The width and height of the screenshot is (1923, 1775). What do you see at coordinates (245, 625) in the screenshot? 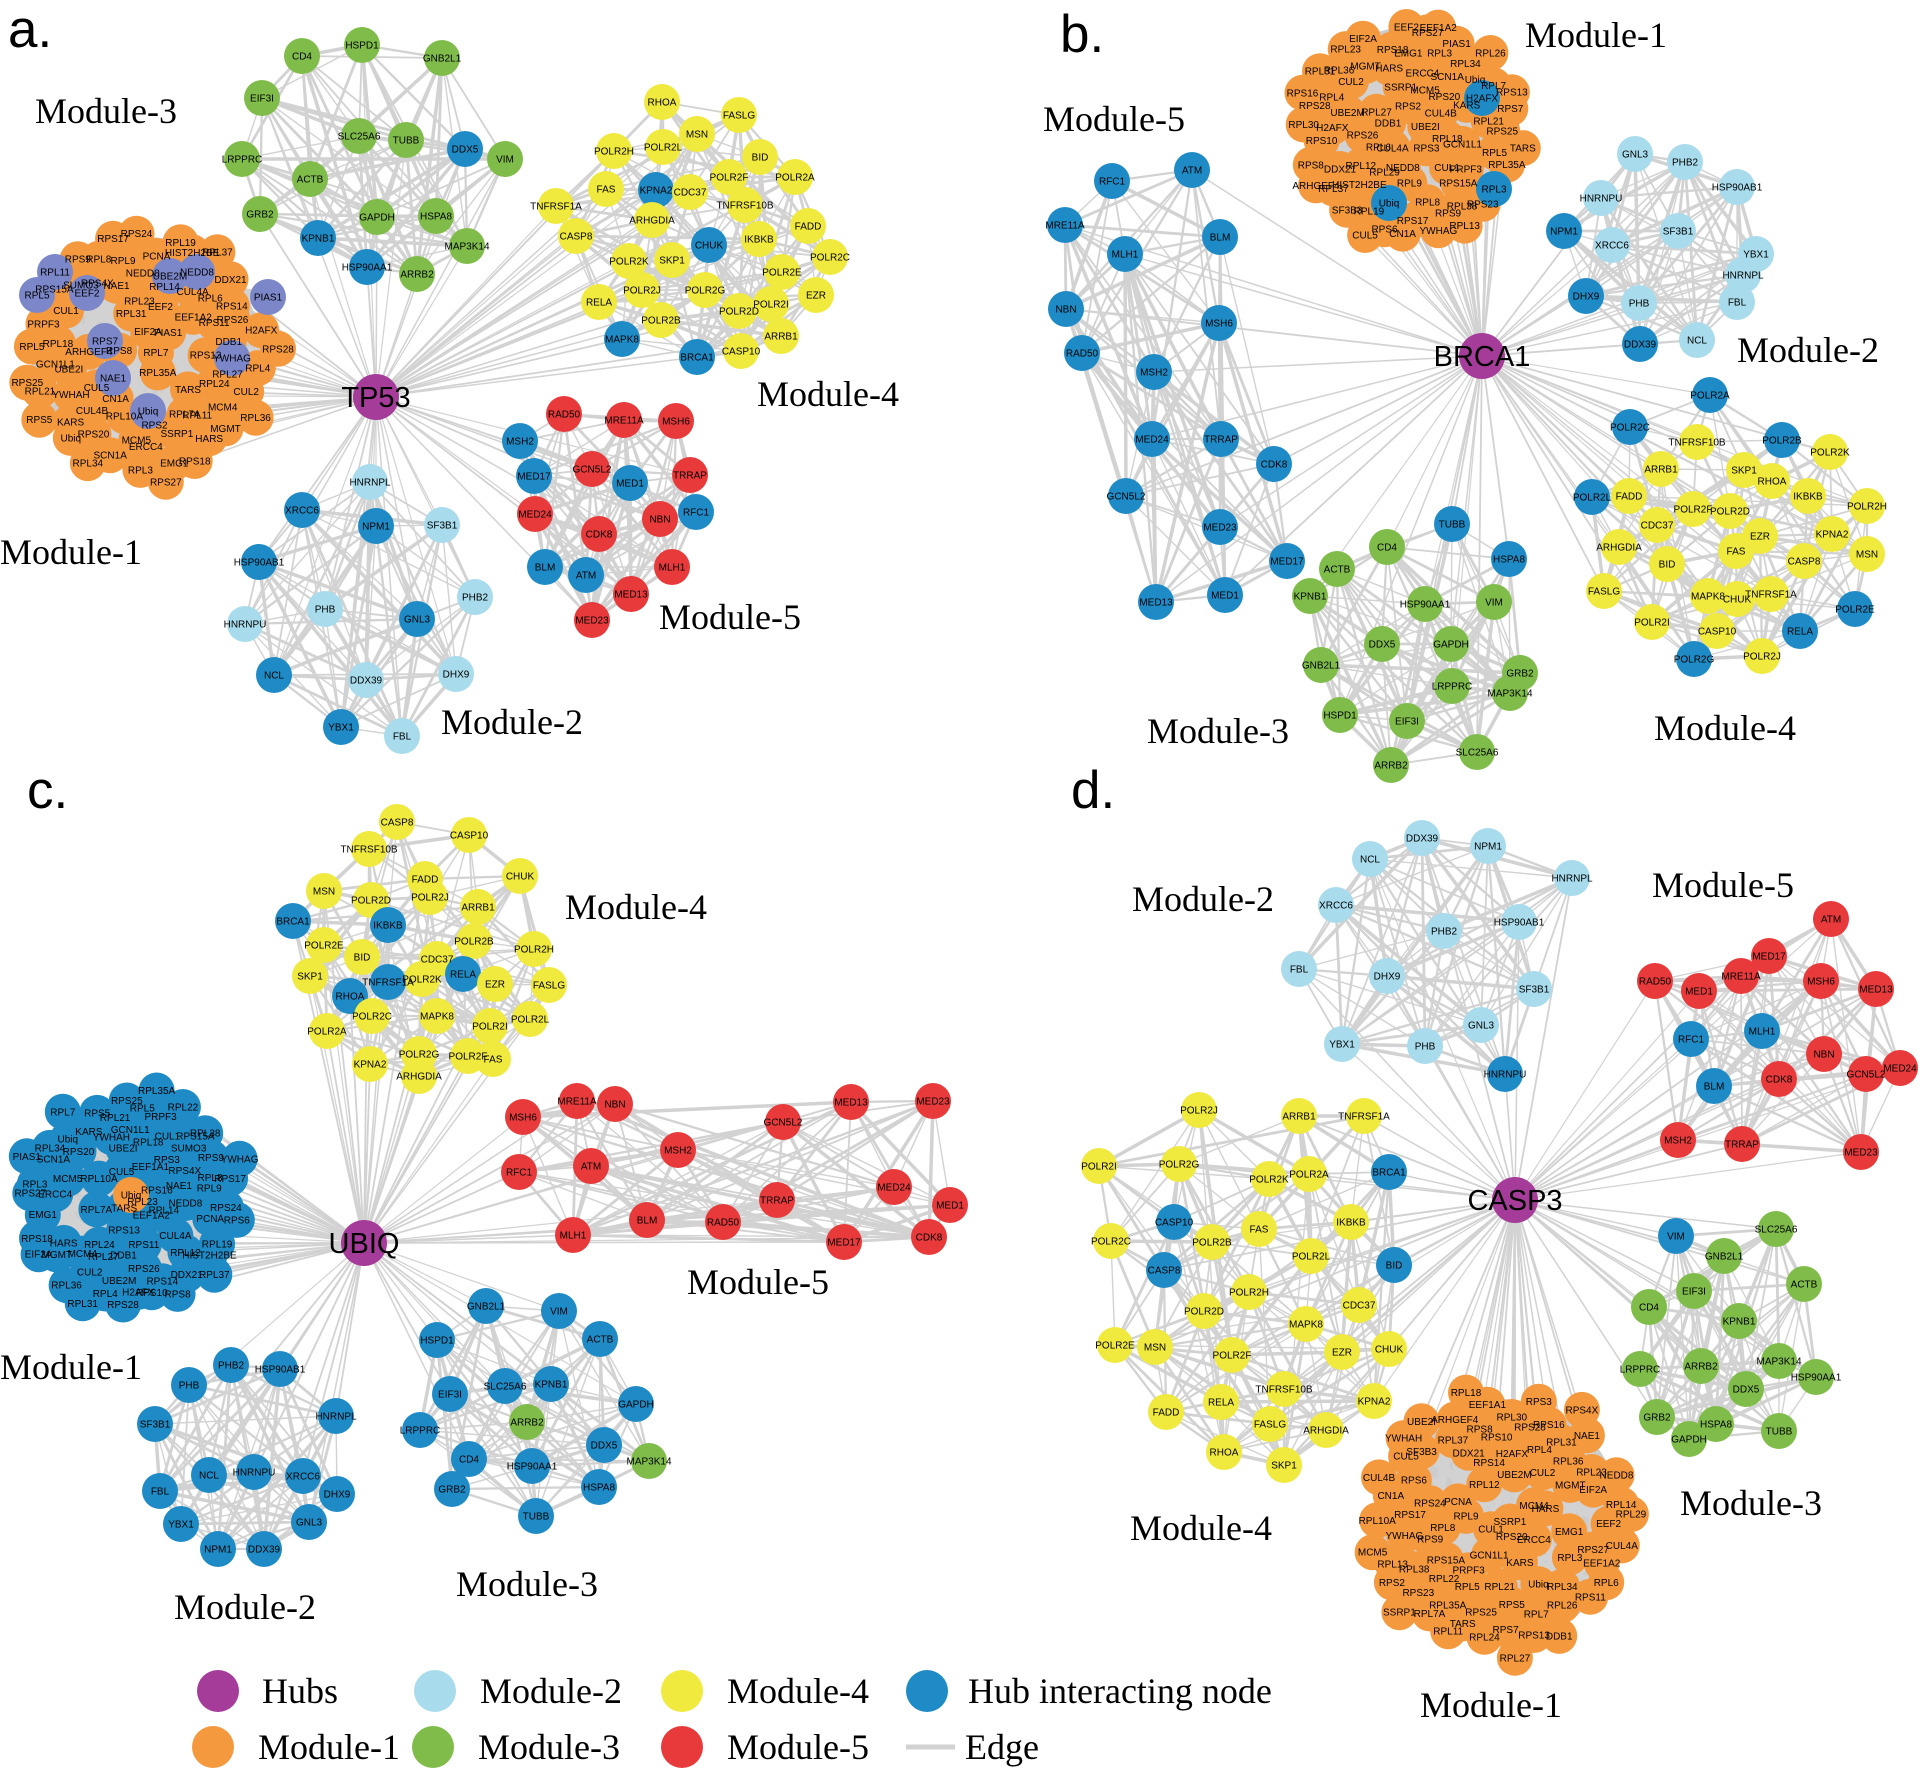
I see `svg-text: HNRNPU` at bounding box center [245, 625].